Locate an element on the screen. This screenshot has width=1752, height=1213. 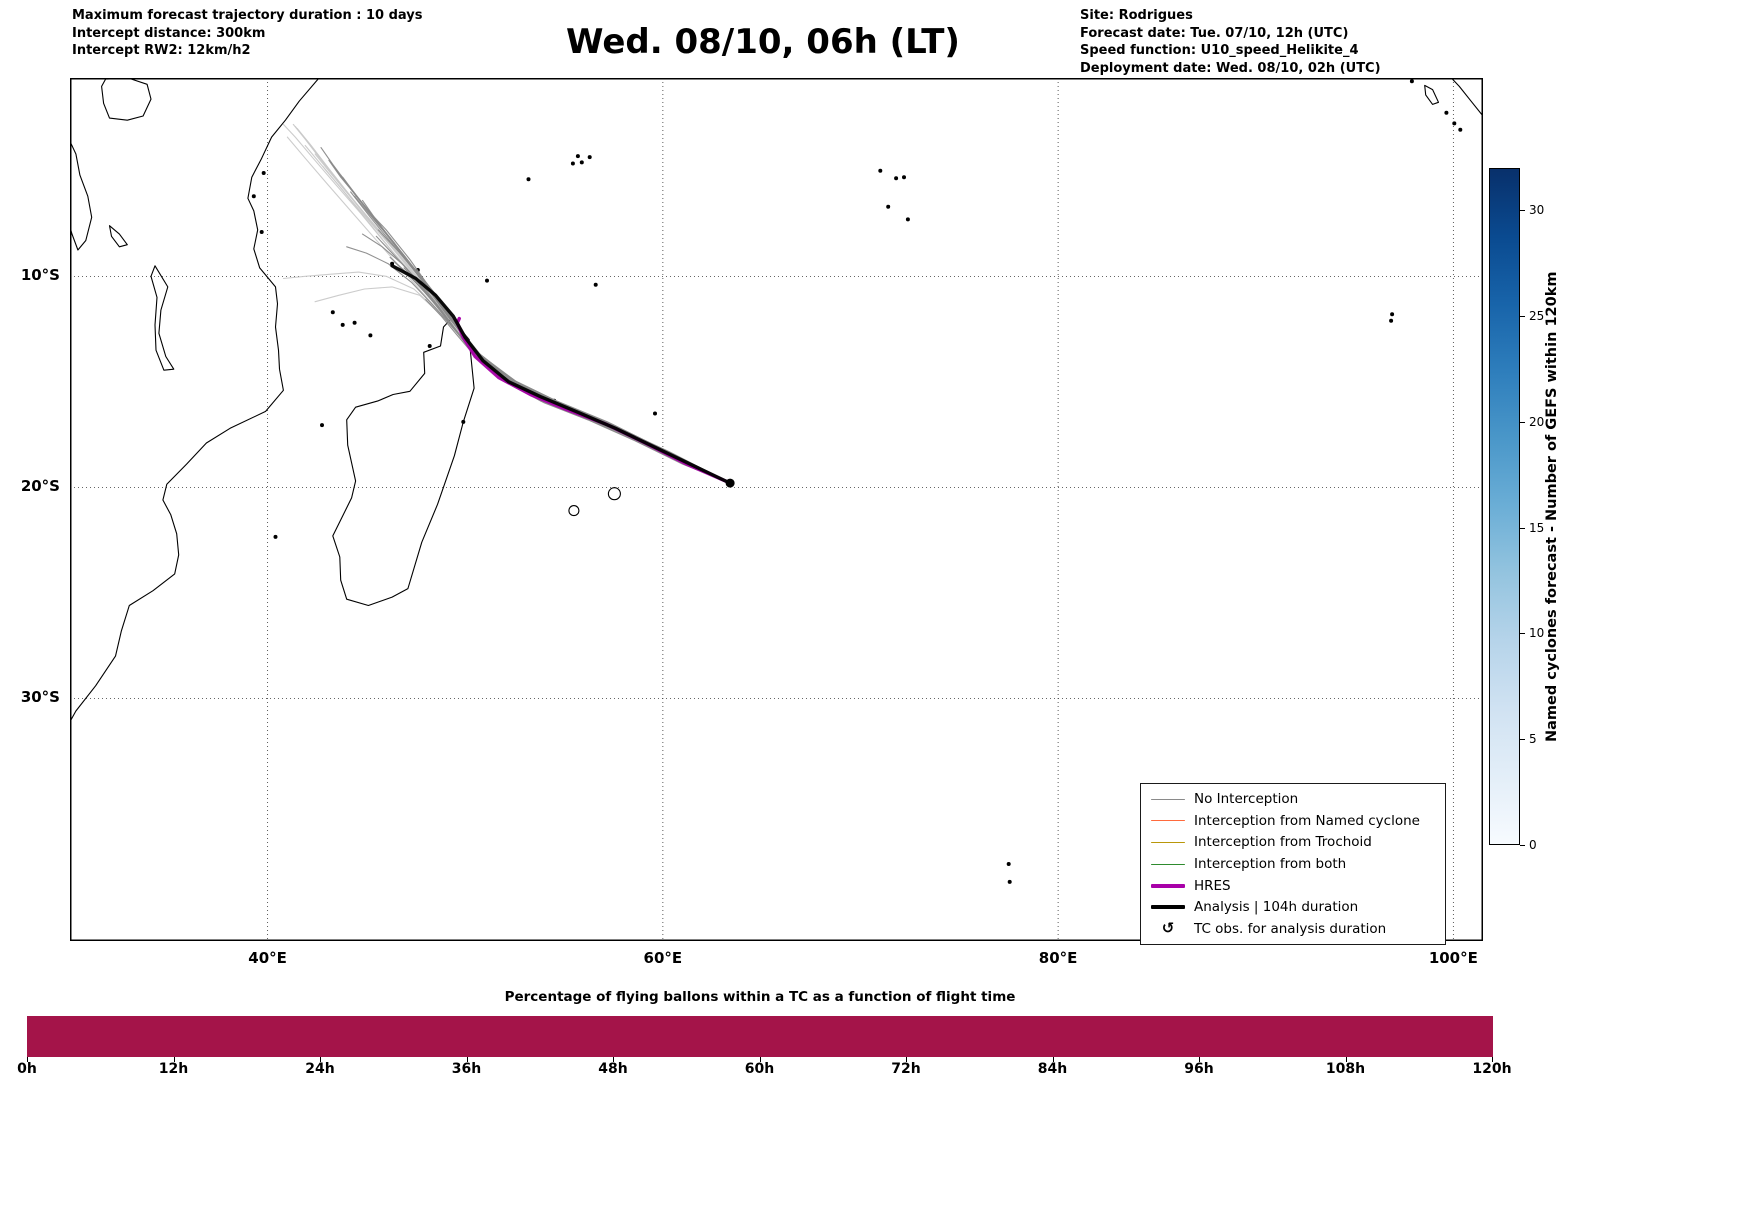
bottom-axis-tick-label: 120h is located at coordinates (1492, 1069).